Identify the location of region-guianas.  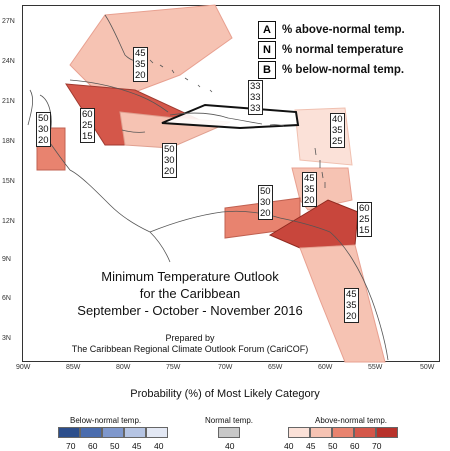
(342, 303).